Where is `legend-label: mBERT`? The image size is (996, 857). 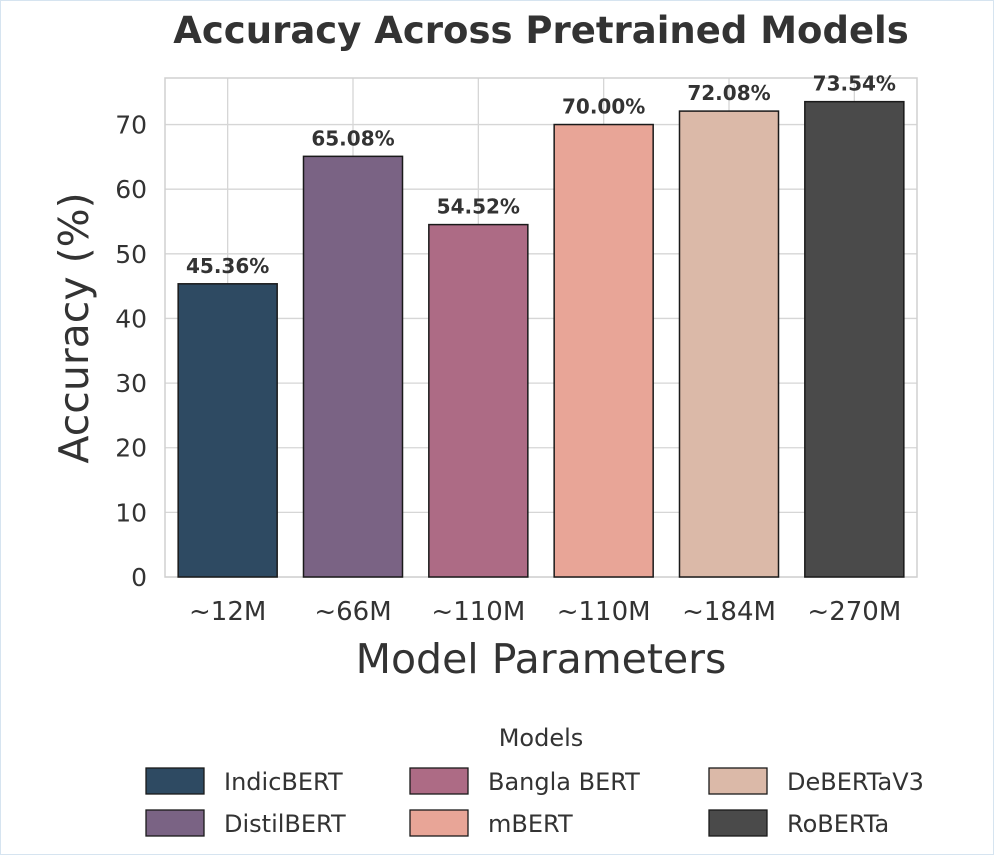 legend-label: mBERT is located at coordinates (530, 824).